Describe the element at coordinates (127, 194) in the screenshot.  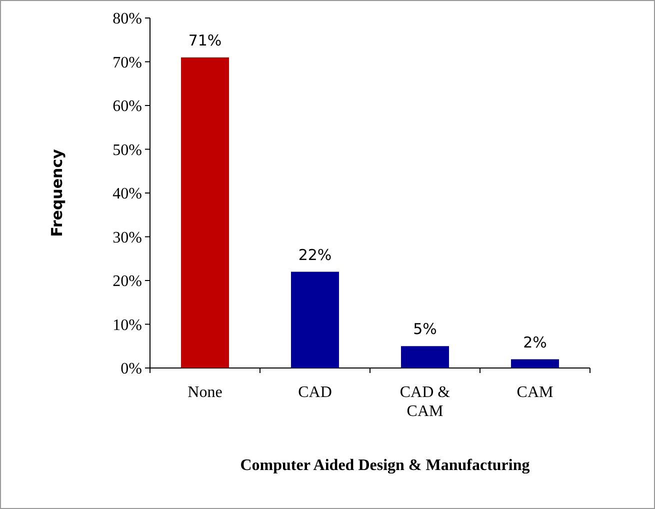
I see `y-tick-label: 40%` at that location.